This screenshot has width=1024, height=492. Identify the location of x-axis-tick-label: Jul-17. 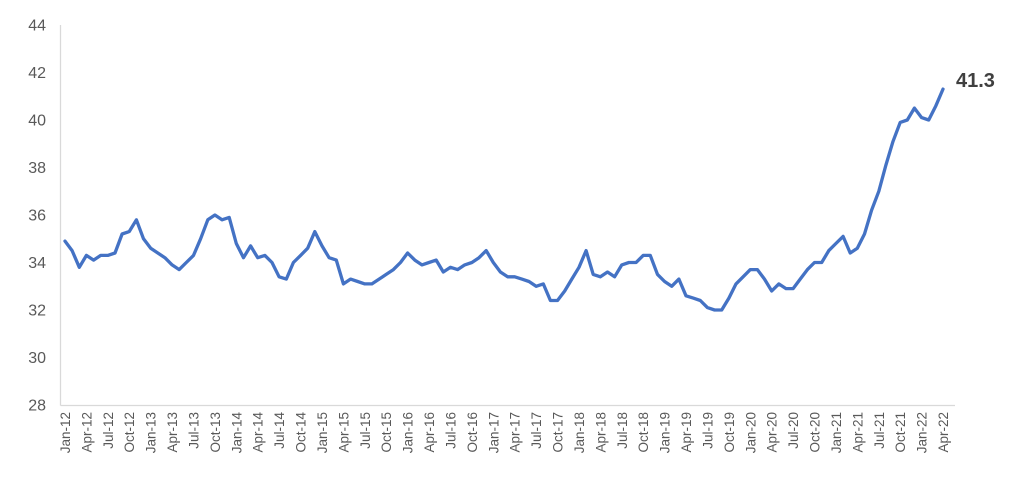
(536, 430).